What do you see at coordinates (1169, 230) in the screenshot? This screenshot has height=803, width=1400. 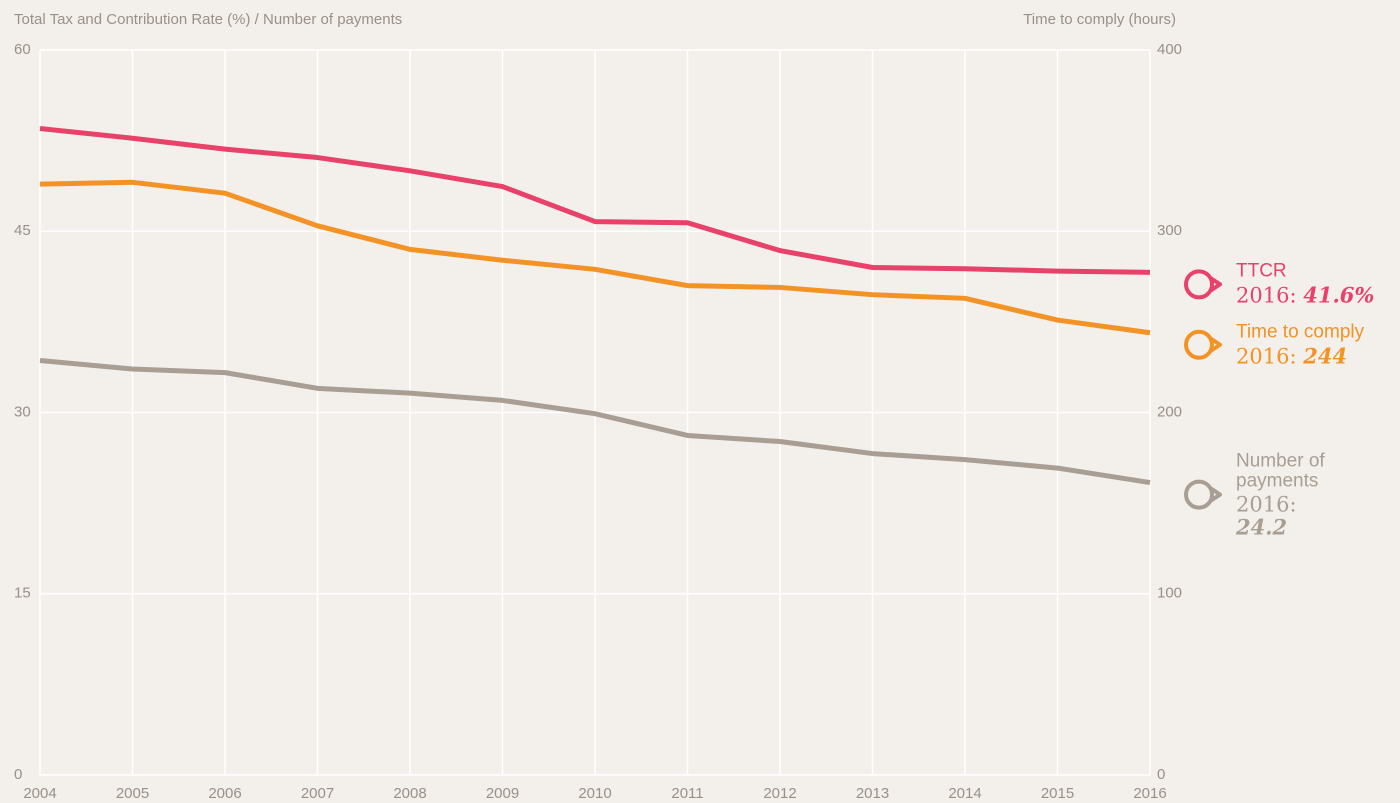 I see `y2-tick-label: 300` at bounding box center [1169, 230].